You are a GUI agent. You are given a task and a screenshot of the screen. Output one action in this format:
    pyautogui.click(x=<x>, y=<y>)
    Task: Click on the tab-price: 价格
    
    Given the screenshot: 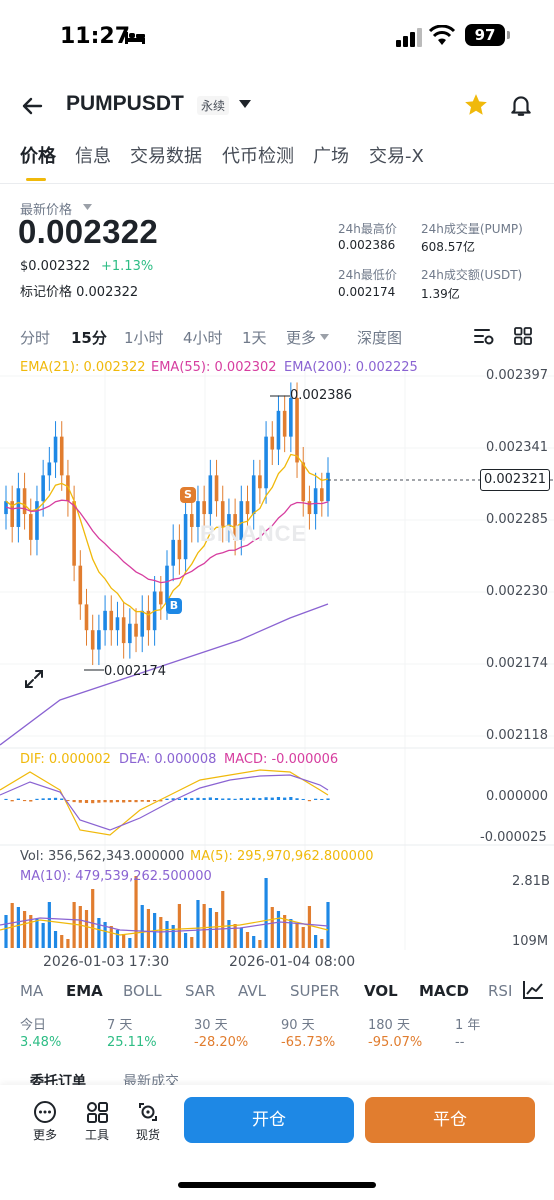 What is the action you would take?
    pyautogui.click(x=38, y=156)
    